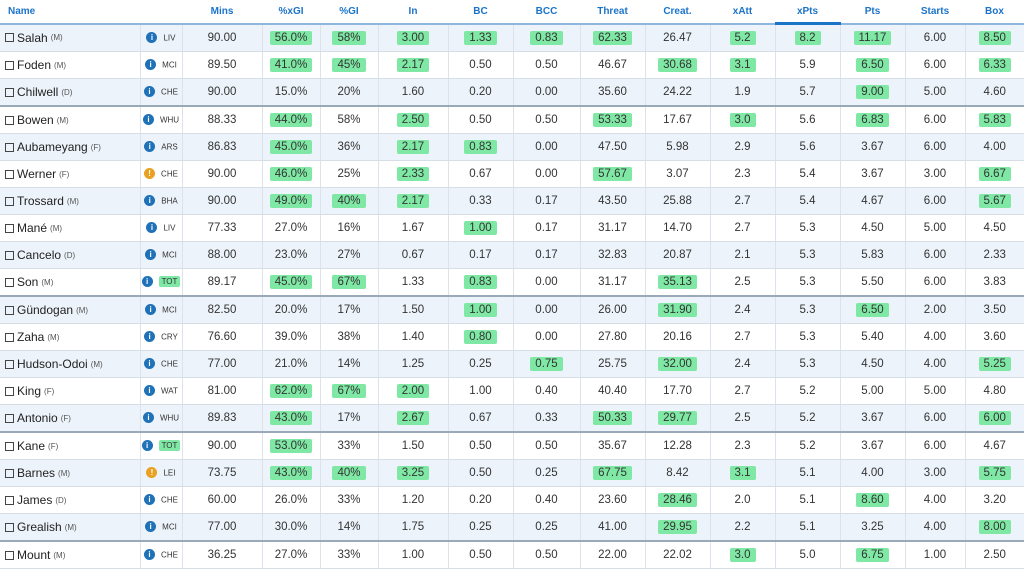 This screenshot has width=1024, height=573. I want to click on player-name: Son, so click(28, 282).